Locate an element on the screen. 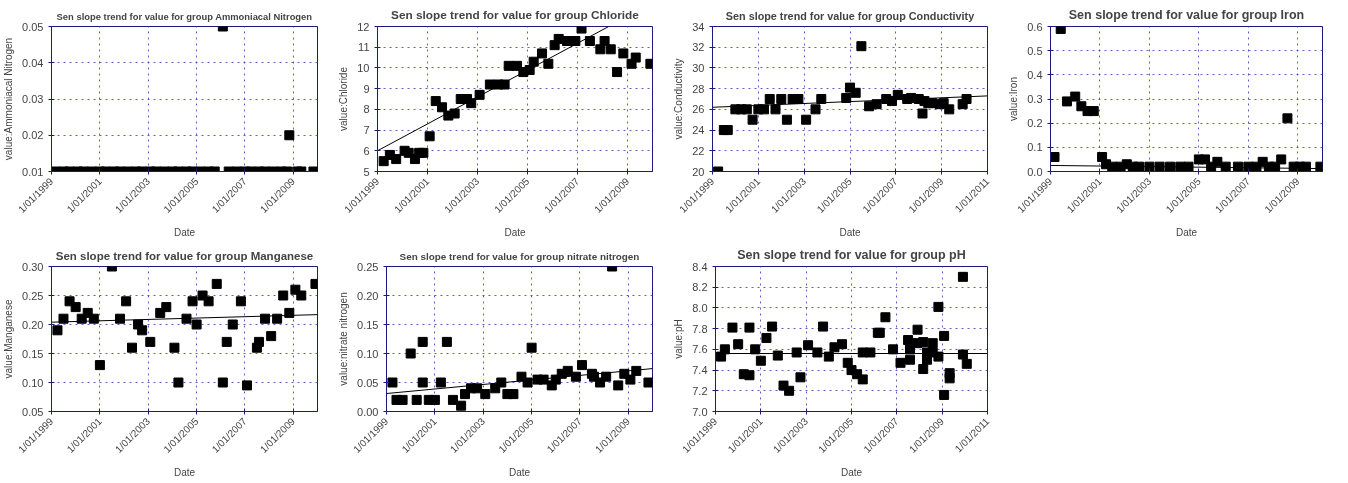  y-tick-label: 32 is located at coordinates (698, 47).